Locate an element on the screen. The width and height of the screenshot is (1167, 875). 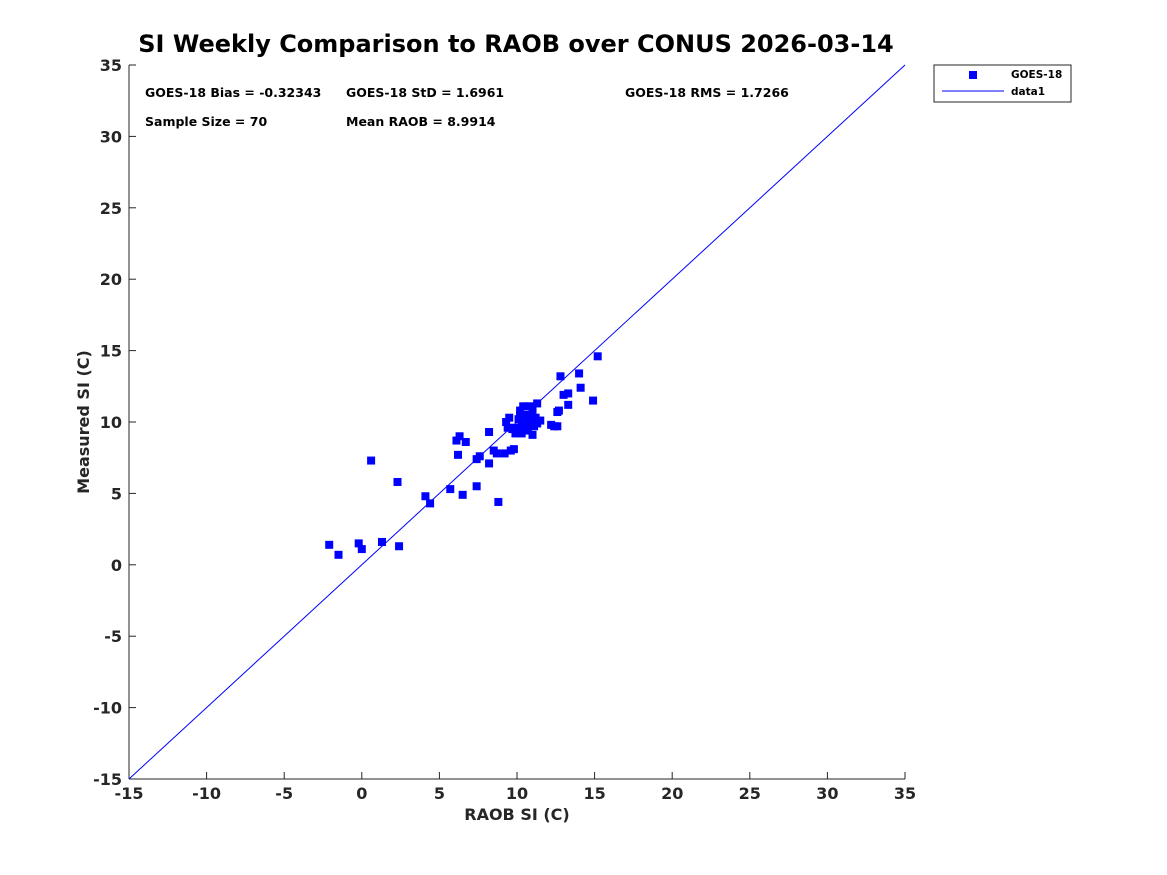
x-tick-label: -15 is located at coordinates (129, 793).